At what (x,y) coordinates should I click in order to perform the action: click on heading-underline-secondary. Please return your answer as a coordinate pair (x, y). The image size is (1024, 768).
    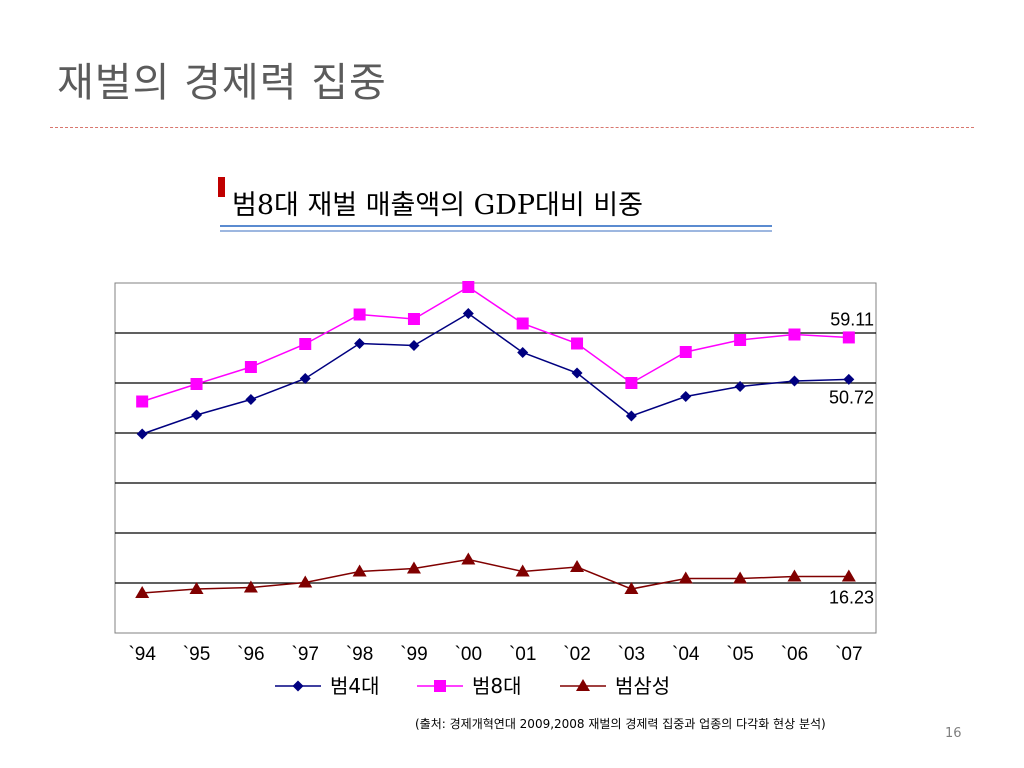
    Looking at the image, I should click on (496, 231).